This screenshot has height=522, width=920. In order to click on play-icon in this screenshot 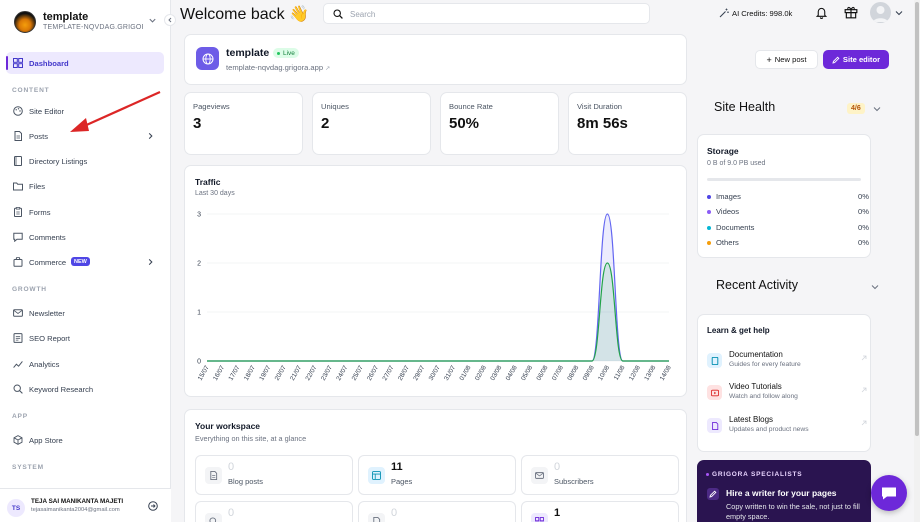, I will do `click(714, 392)`.